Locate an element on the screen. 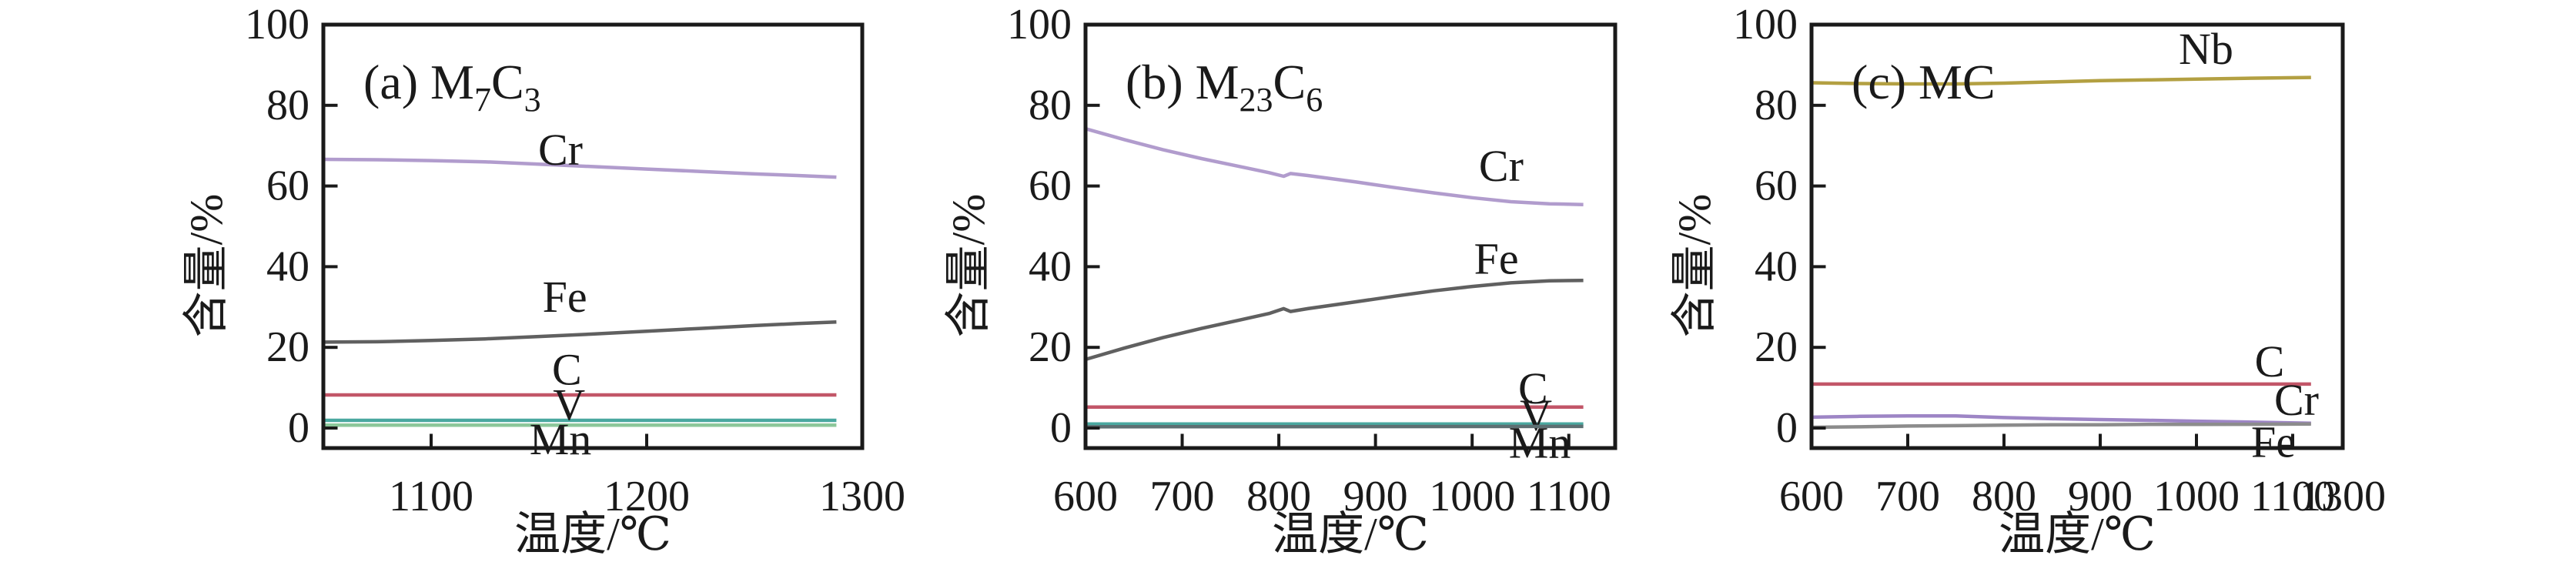 This screenshot has width=2576, height=562. series-label-c-c: C is located at coordinates (2270, 361).